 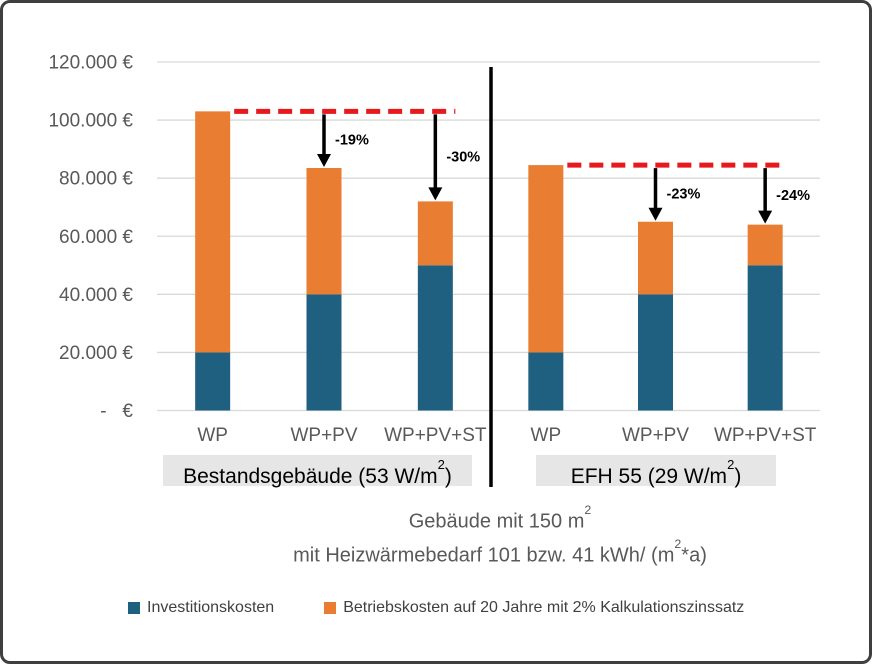 I want to click on reduction-percent-label: -30%, so click(x=463, y=157).